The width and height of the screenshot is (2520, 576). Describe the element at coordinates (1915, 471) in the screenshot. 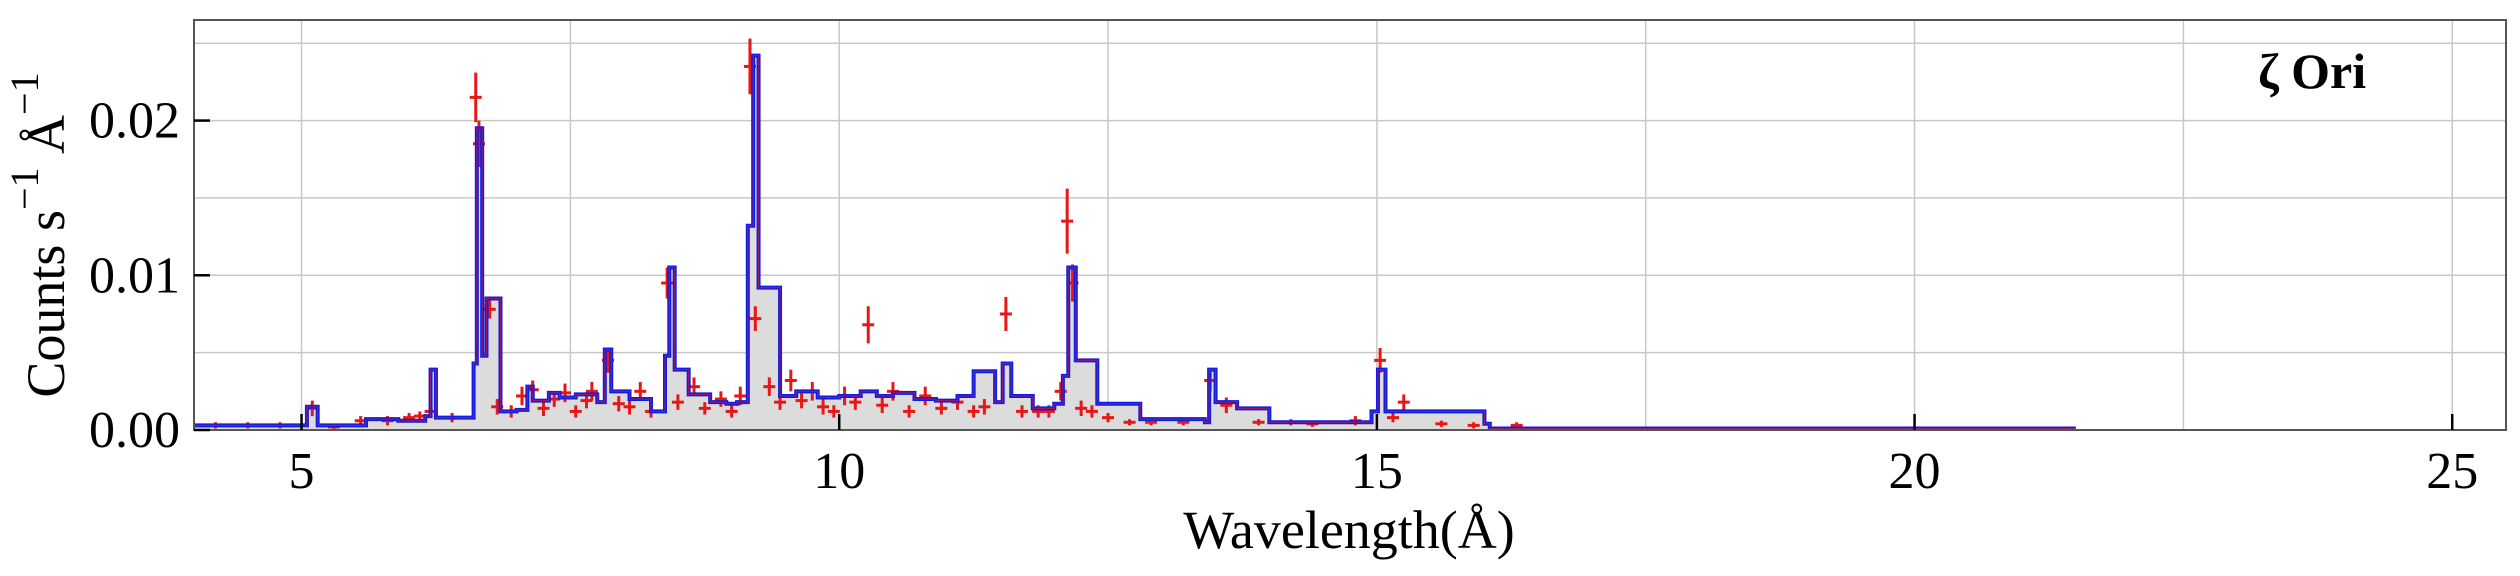

I see `x-tick-label: 20` at that location.